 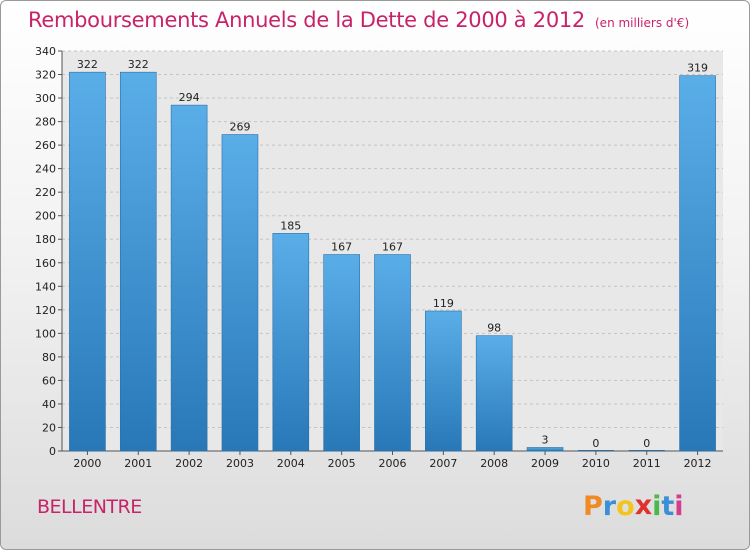 What do you see at coordinates (646, 450) in the screenshot?
I see `bar-2011` at bounding box center [646, 450].